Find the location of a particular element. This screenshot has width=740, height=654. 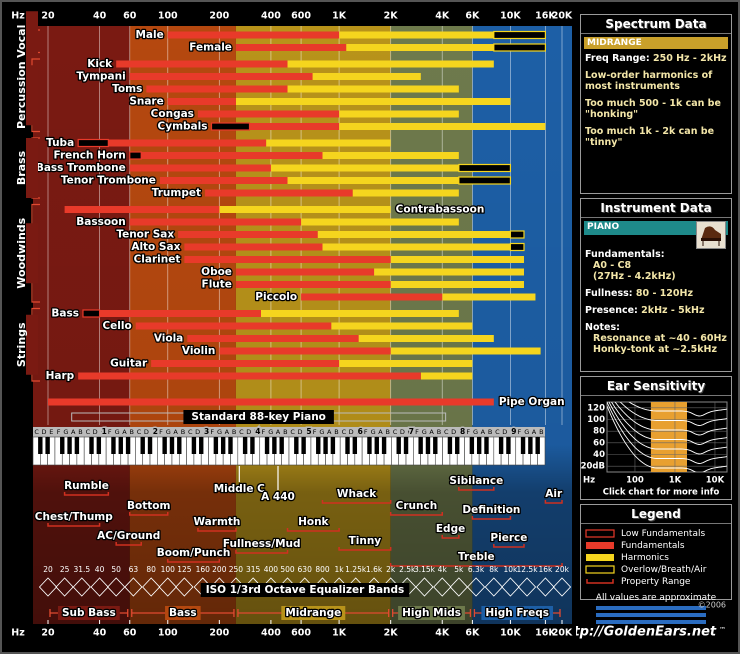

iso-band-label: 20k is located at coordinates (562, 569).